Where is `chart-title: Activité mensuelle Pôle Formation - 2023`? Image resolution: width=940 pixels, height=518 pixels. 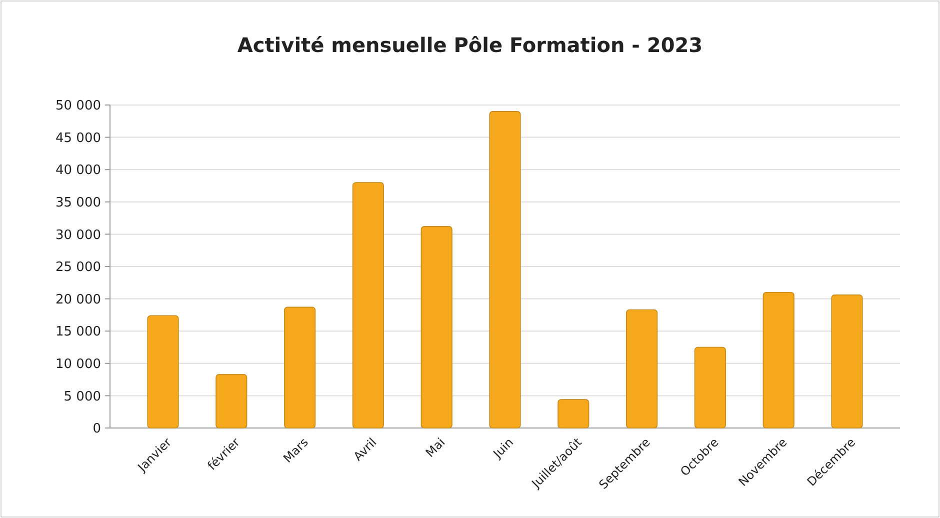 chart-title: Activité mensuelle Pôle Formation - 2023 is located at coordinates (470, 45).